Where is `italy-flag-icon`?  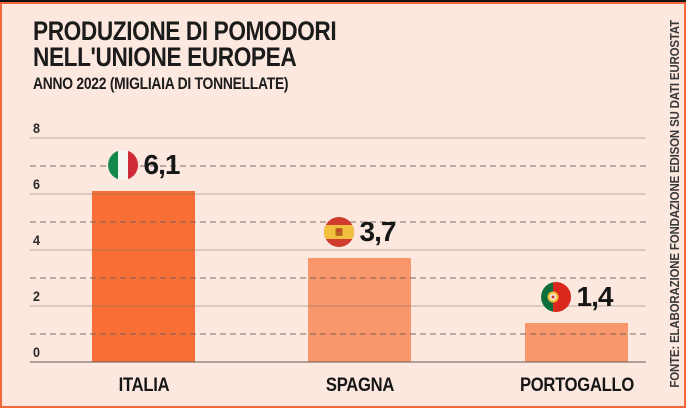 italy-flag-icon is located at coordinates (122, 165).